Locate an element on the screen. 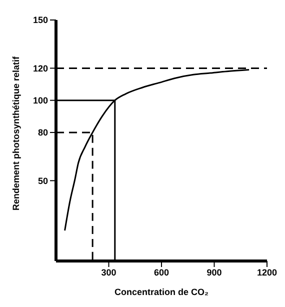 Image resolution: width=285 pixels, height=307 pixels. y-tick-label: 120 is located at coordinates (40, 68).